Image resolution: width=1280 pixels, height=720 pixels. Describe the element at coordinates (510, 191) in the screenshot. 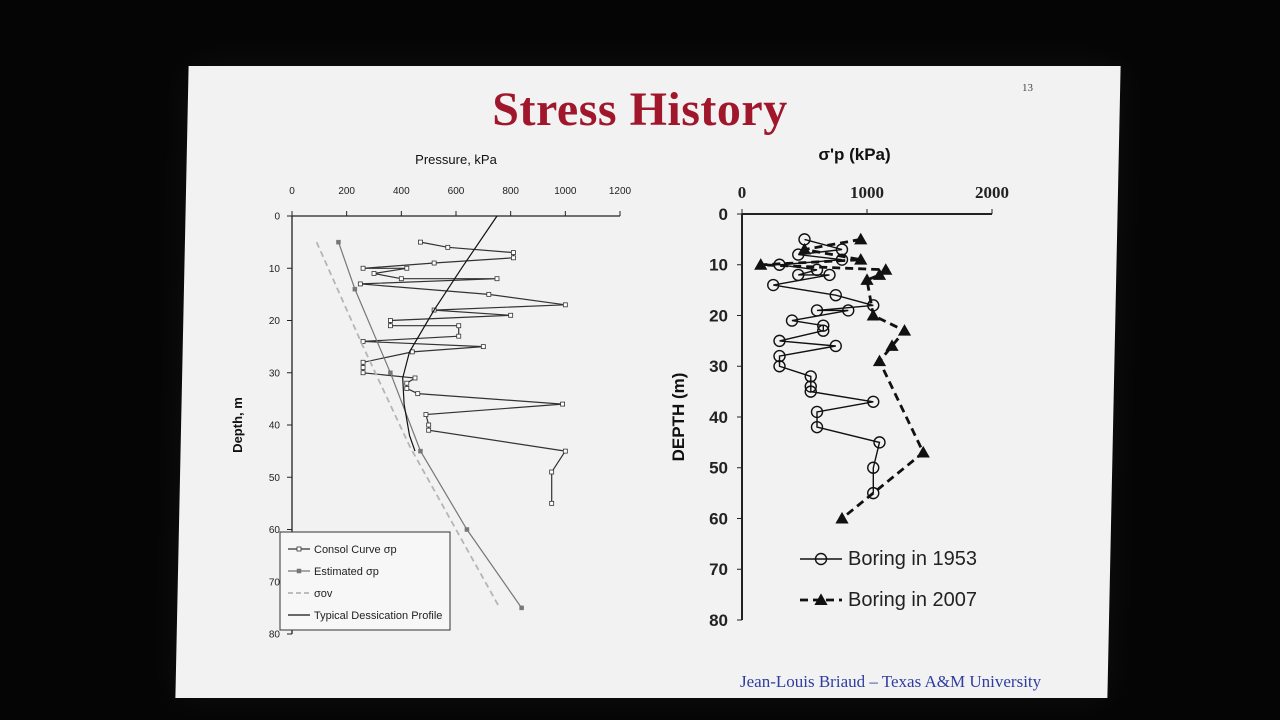

I see `x-tick-label: 800` at that location.